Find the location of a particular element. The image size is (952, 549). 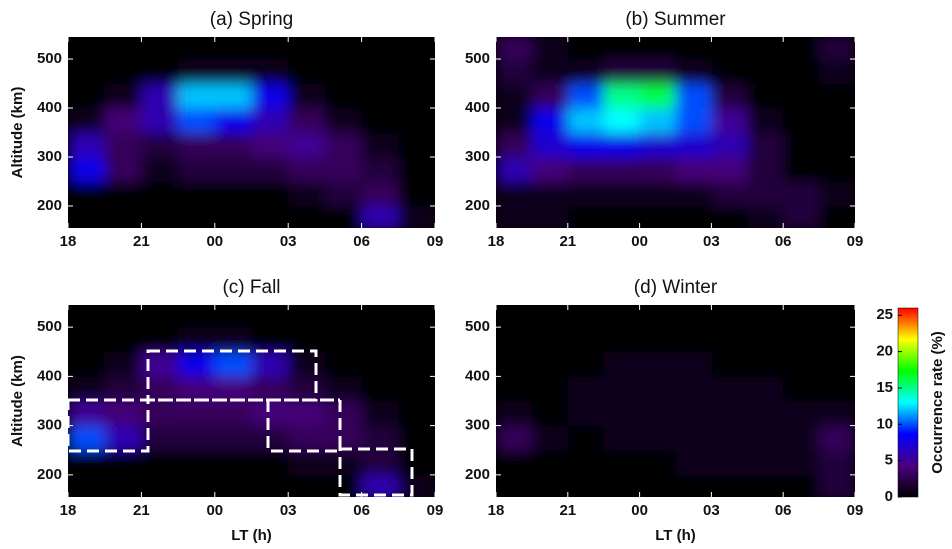

colorbar-tick-label: 5 is located at coordinates (889, 460).